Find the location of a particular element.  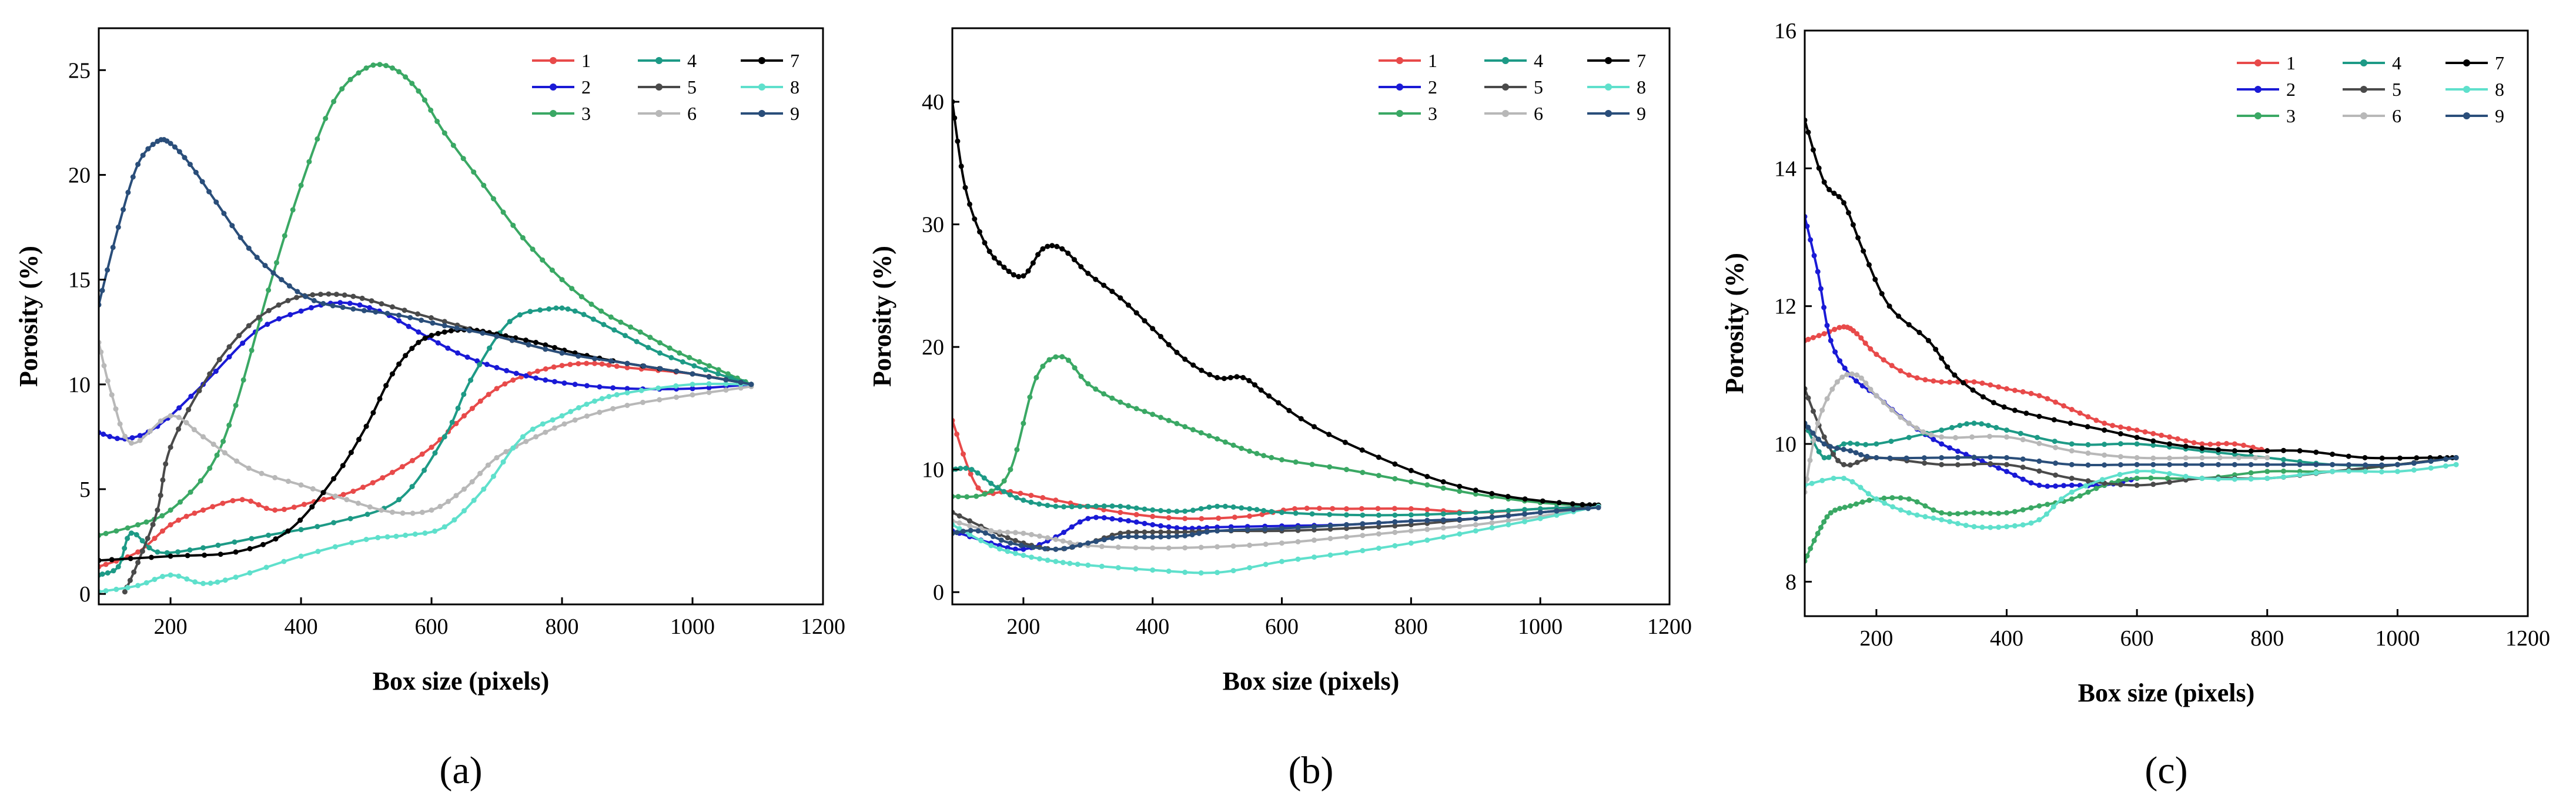

legend-swatch-marker is located at coordinates (761, 113).